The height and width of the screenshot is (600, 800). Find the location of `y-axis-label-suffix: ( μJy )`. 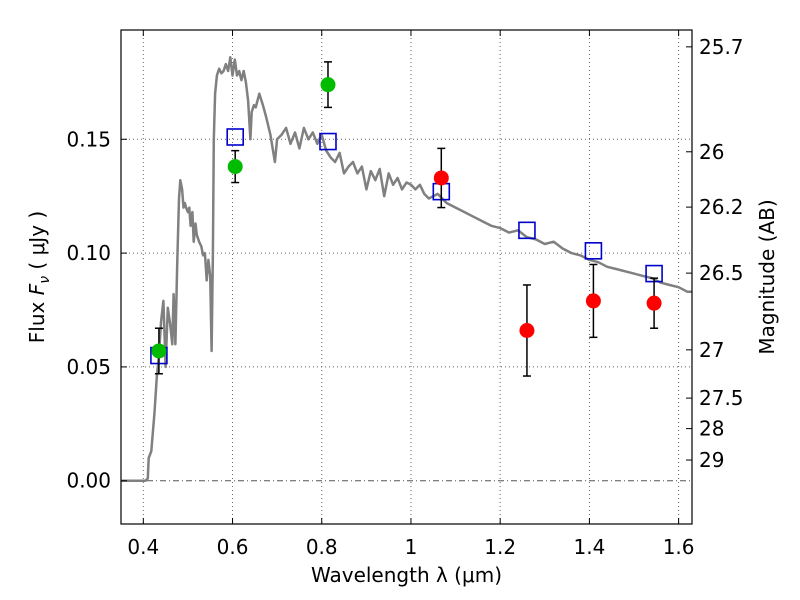

y-axis-label-suffix: ( μJy ) is located at coordinates (37, 243).